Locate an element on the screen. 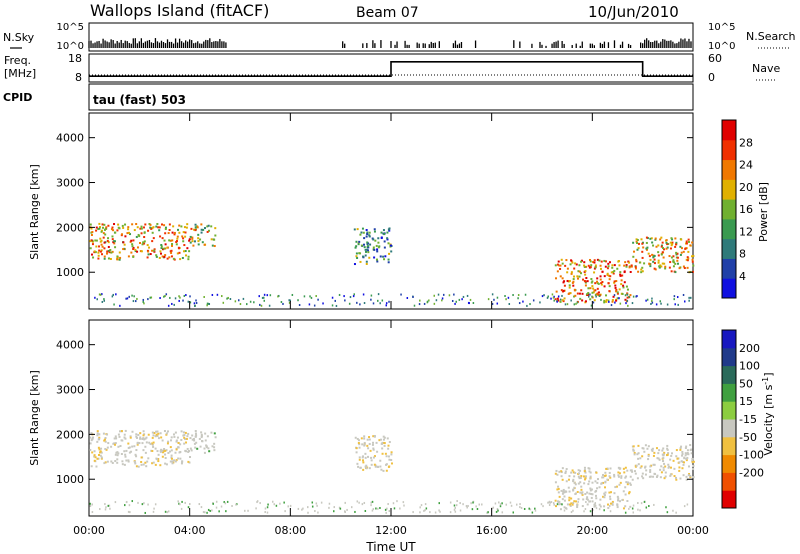 Image resolution: width=800 pixels, height=554 pixels. x-tick-label: 00:00 is located at coordinates (693, 530).